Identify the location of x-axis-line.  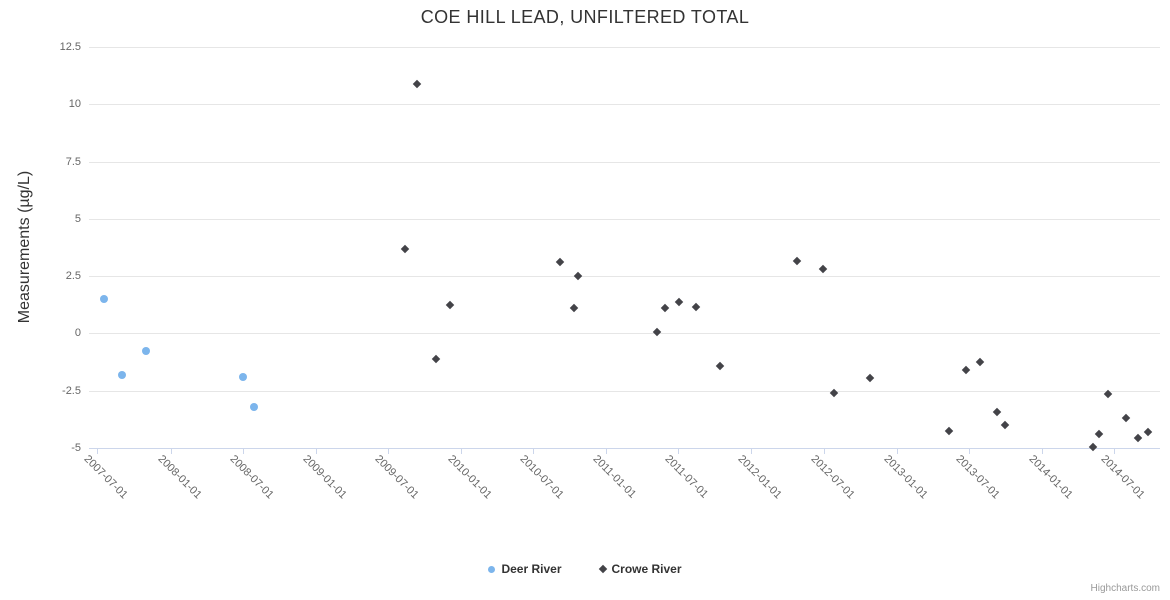
(624, 448).